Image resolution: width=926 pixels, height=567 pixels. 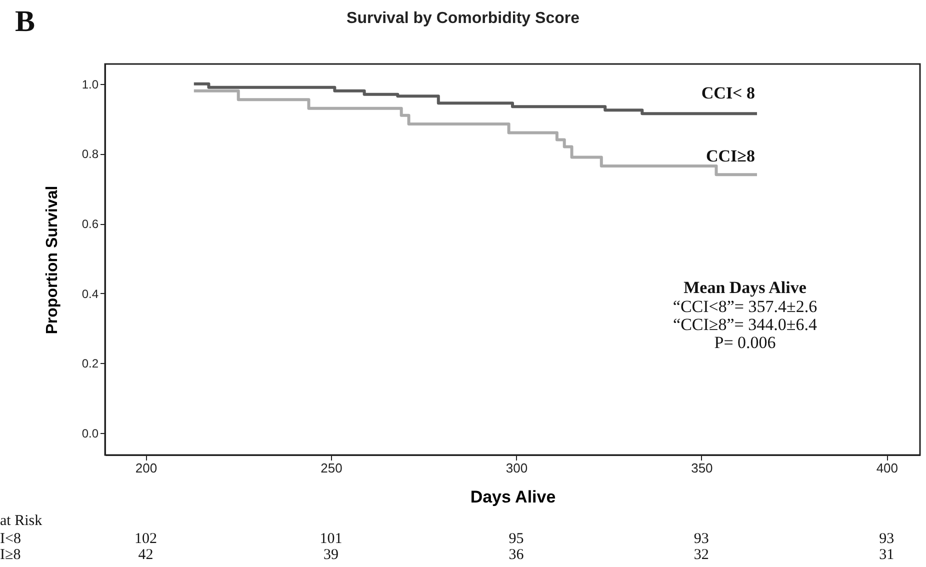 I want to click on x-axis-title: Days Alive, so click(x=513, y=497).